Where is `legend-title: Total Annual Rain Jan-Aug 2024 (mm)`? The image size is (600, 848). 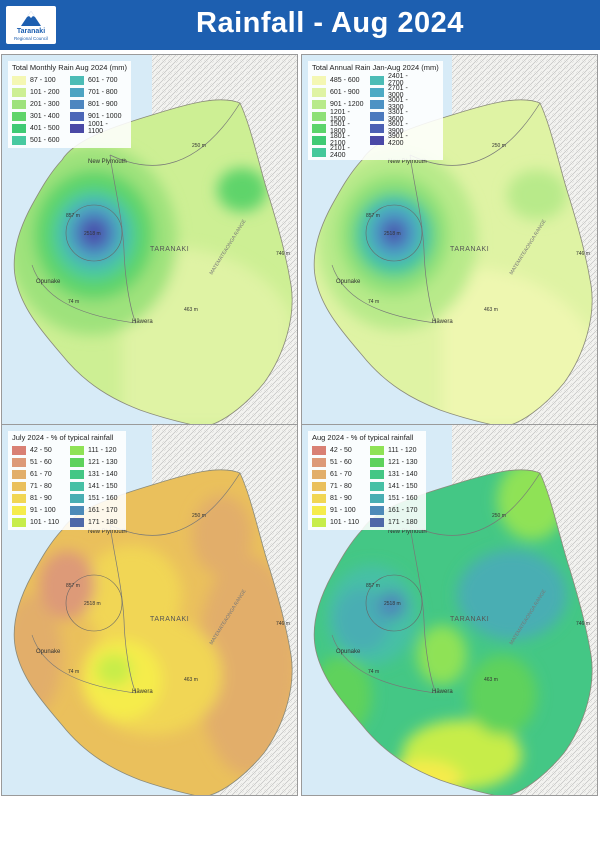 legend-title: Total Annual Rain Jan-Aug 2024 (mm) is located at coordinates (375, 67).